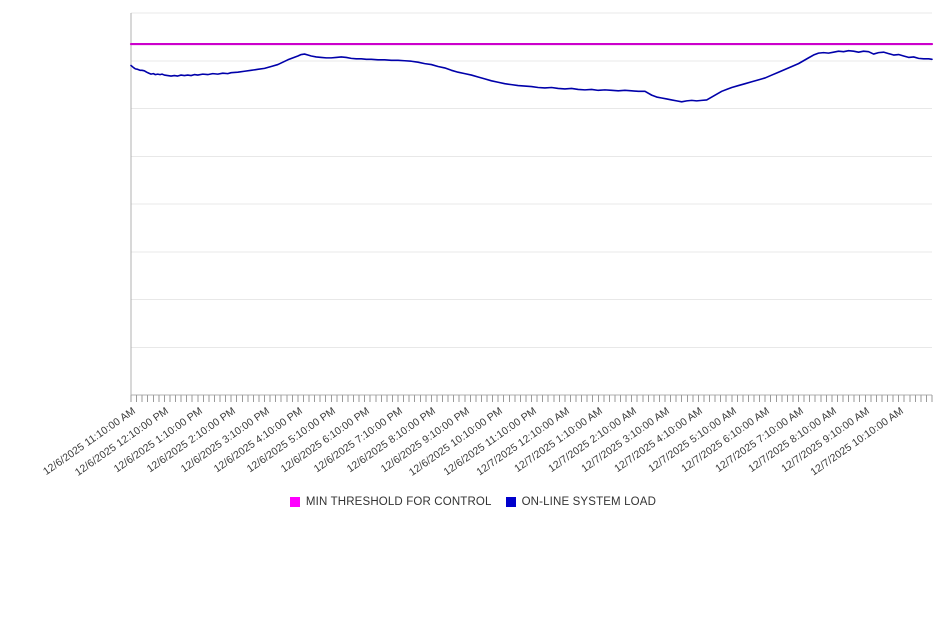 The width and height of the screenshot is (946, 644). What do you see at coordinates (294, 502) in the screenshot?
I see `legend-swatch-min-threshold-for-control` at bounding box center [294, 502].